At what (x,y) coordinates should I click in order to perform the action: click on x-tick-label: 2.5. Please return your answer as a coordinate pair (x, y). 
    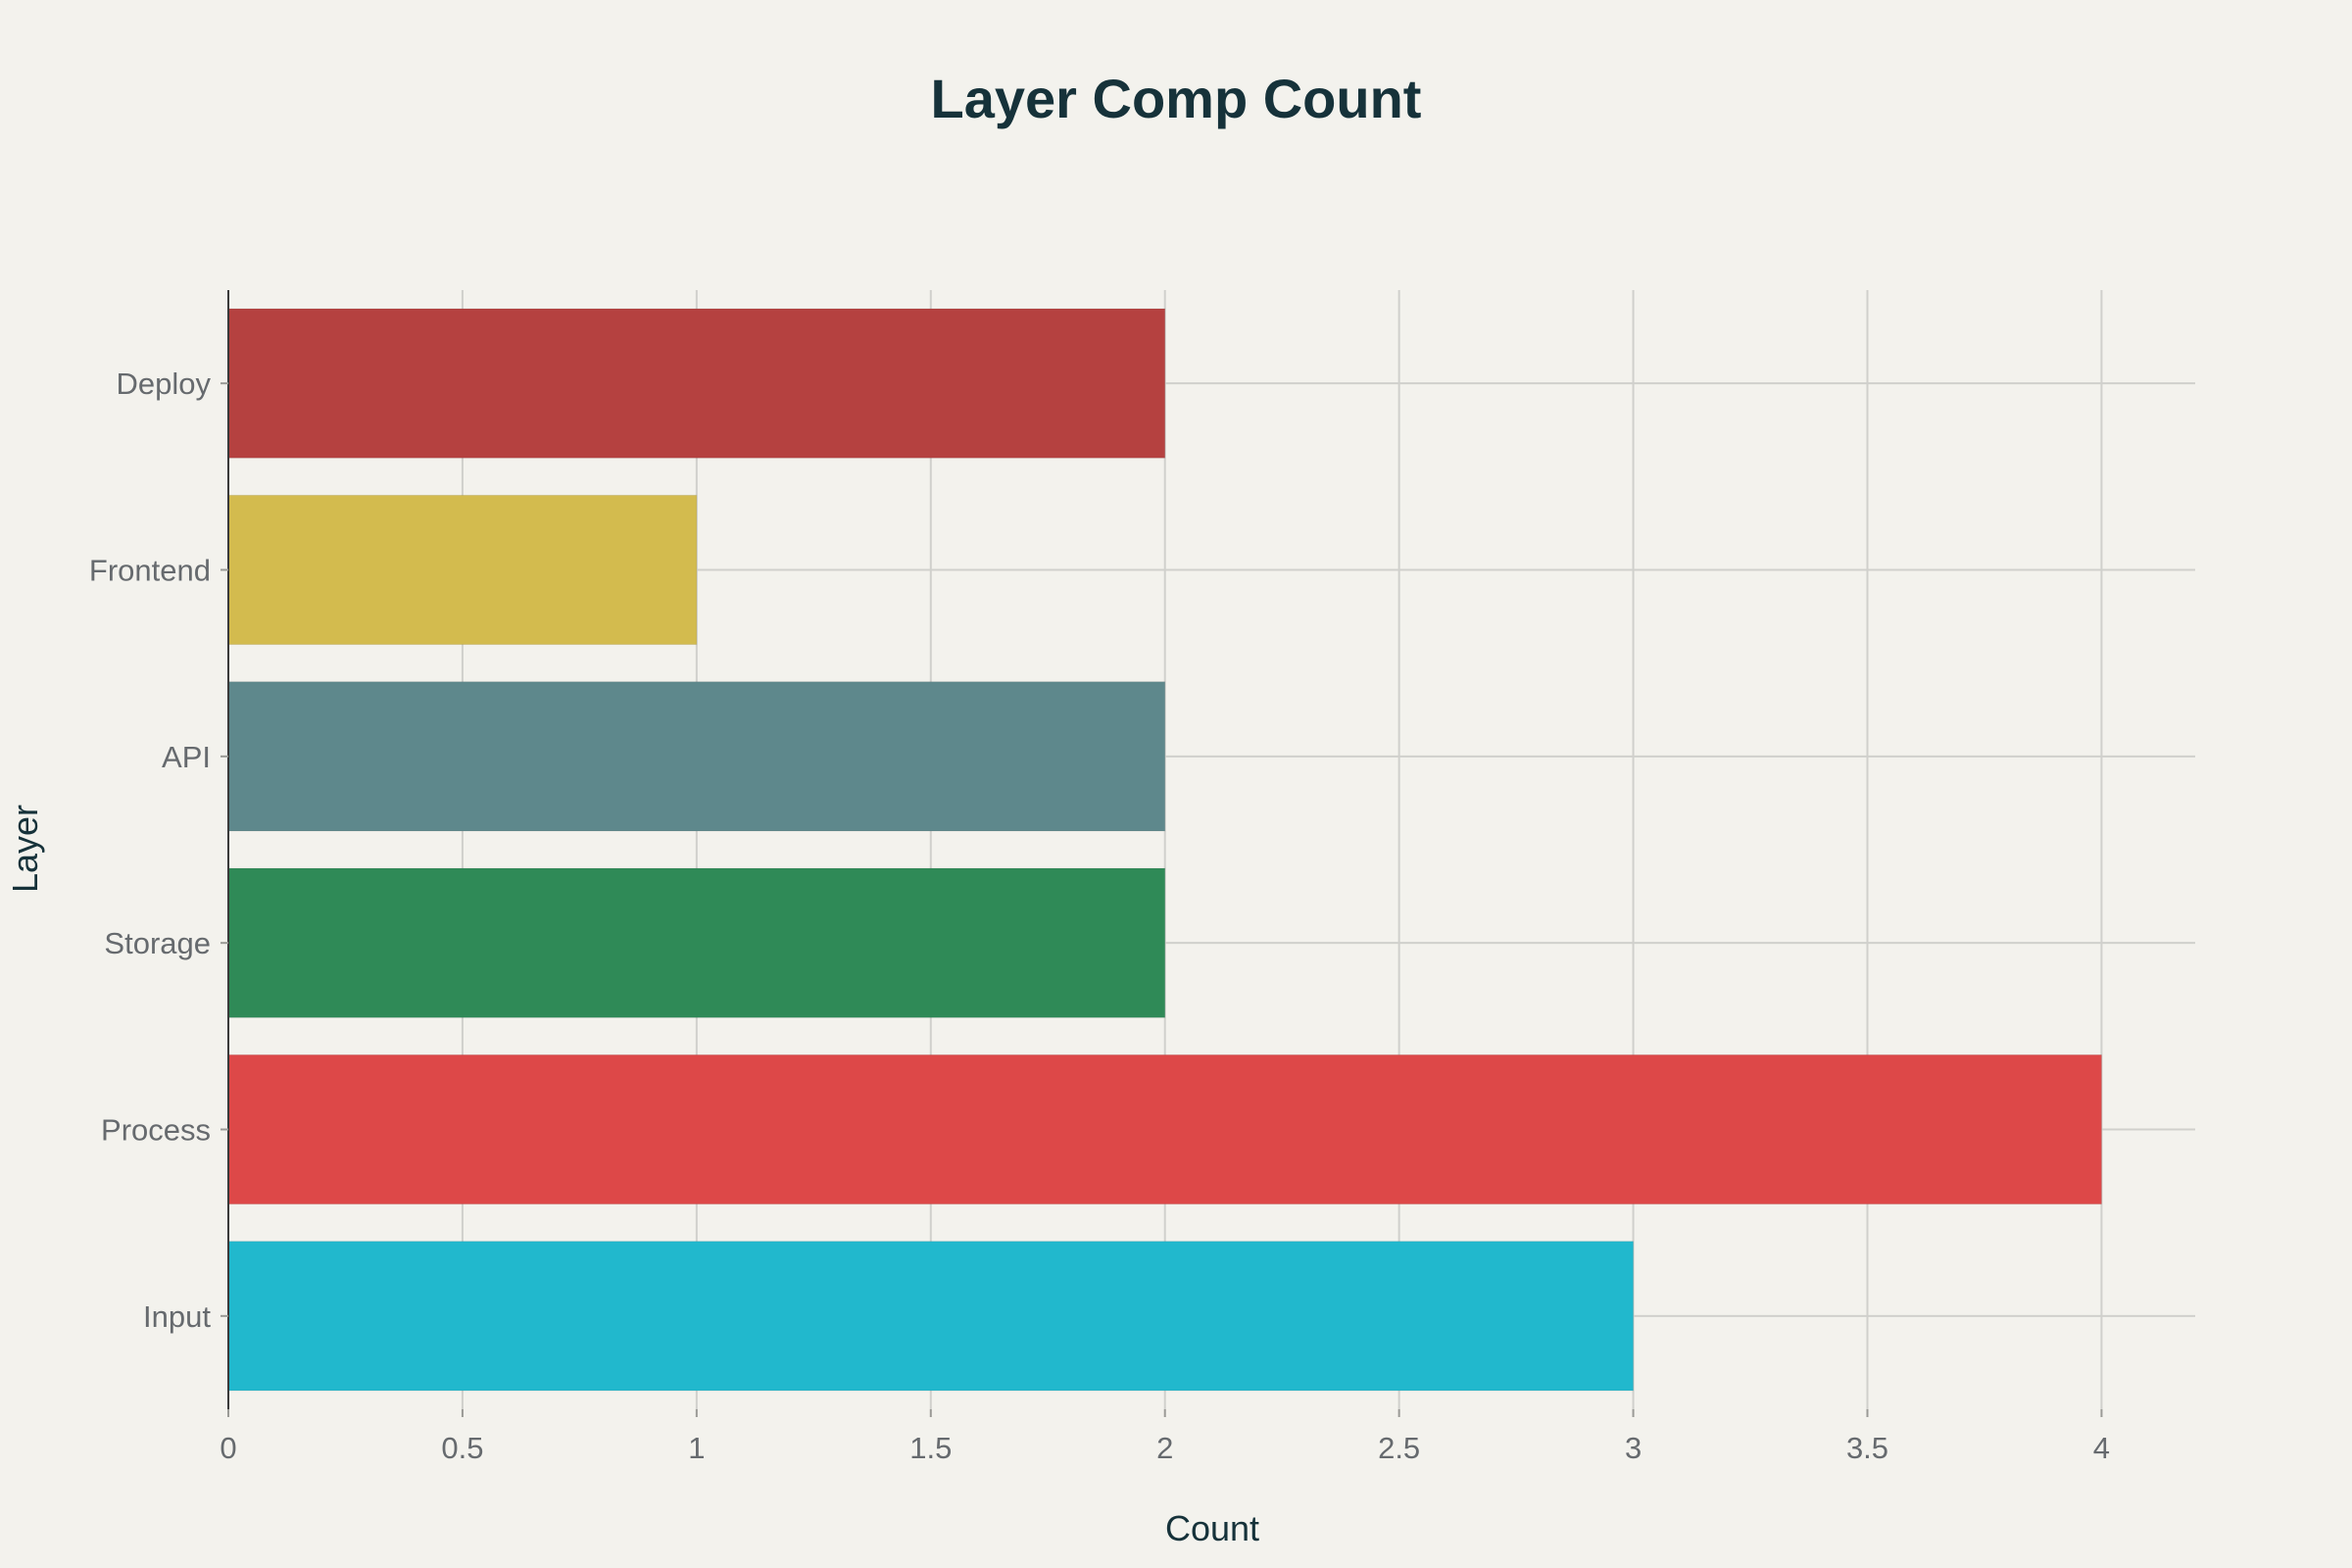
    Looking at the image, I should click on (1399, 1448).